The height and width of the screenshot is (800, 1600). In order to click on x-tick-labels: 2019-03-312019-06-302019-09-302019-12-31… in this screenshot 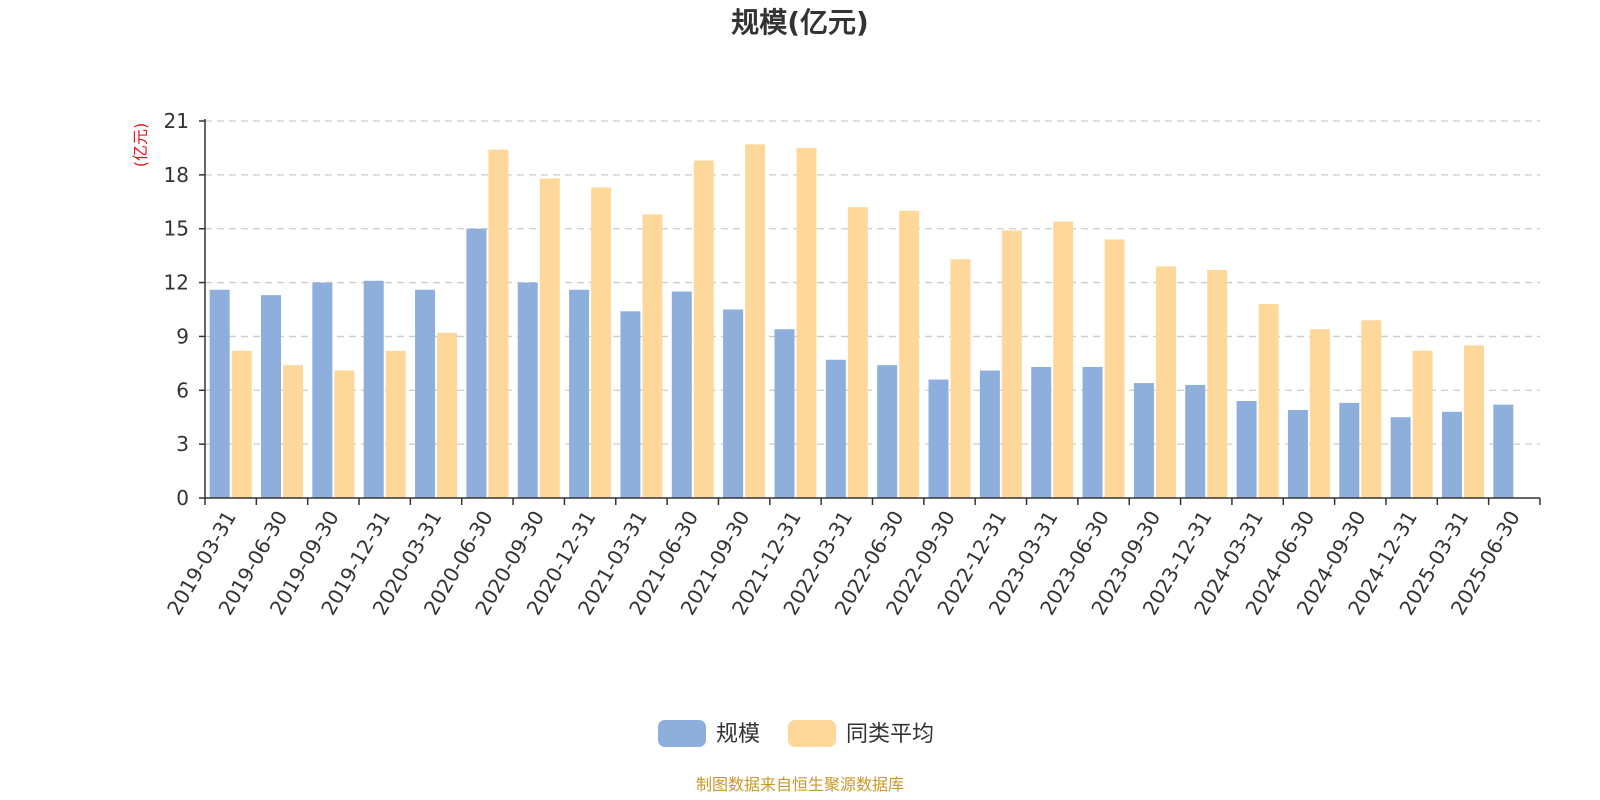, I will do `click(843, 563)`.